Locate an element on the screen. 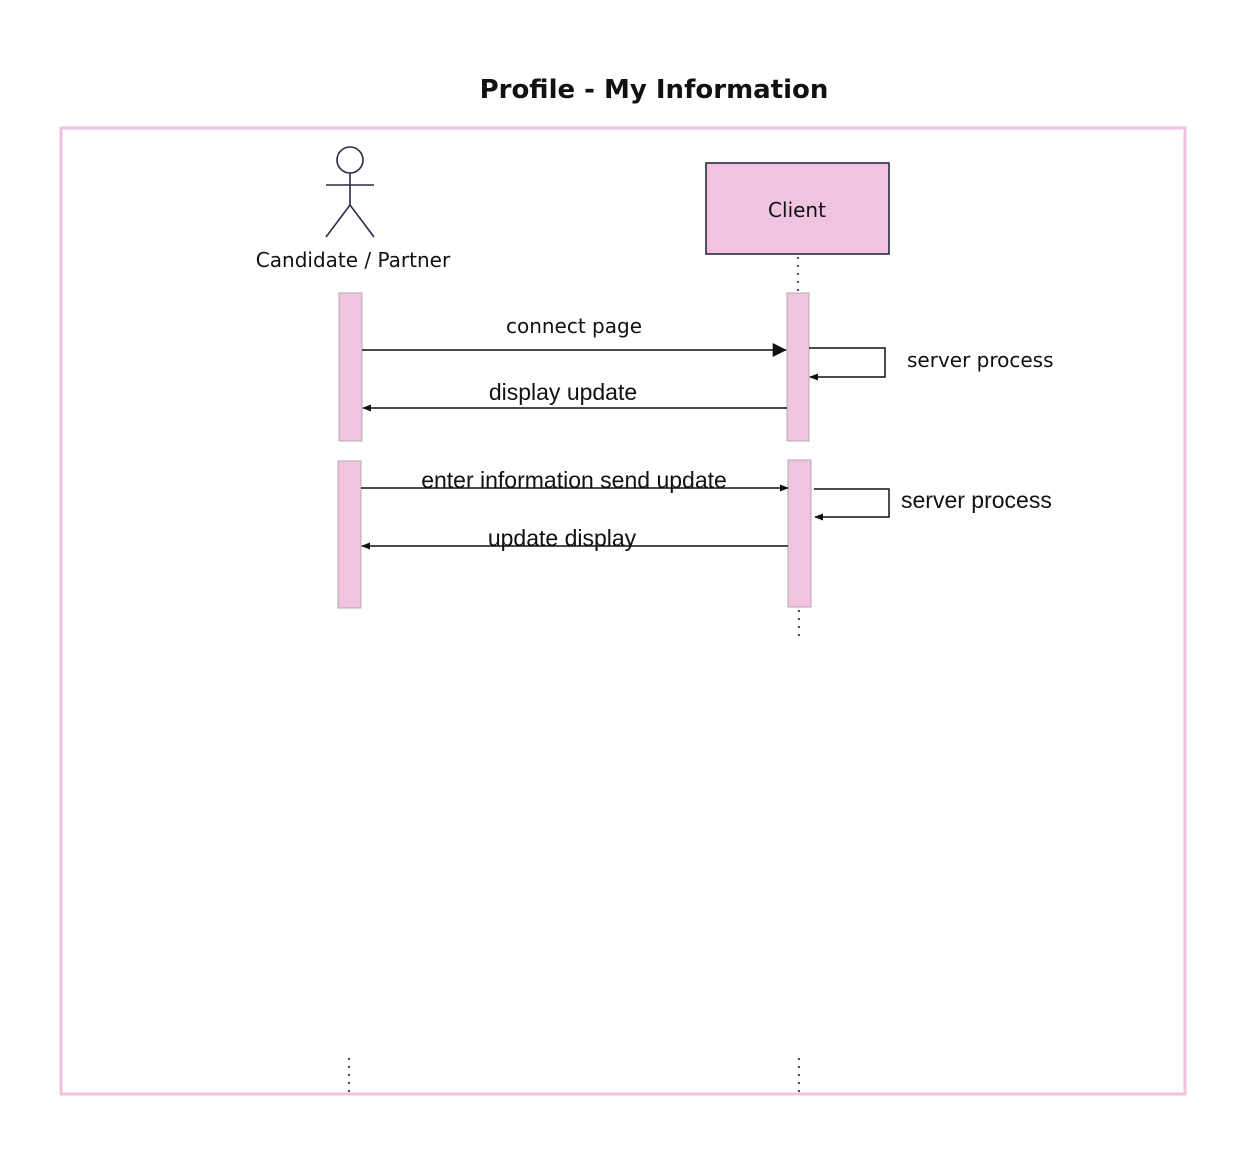  actor-left-leg is located at coordinates (338, 221).